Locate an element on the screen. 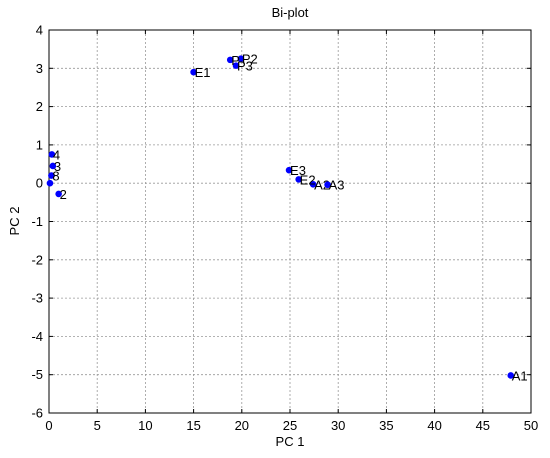 The height and width of the screenshot is (458, 550). data-point-label: A1 is located at coordinates (520, 375).